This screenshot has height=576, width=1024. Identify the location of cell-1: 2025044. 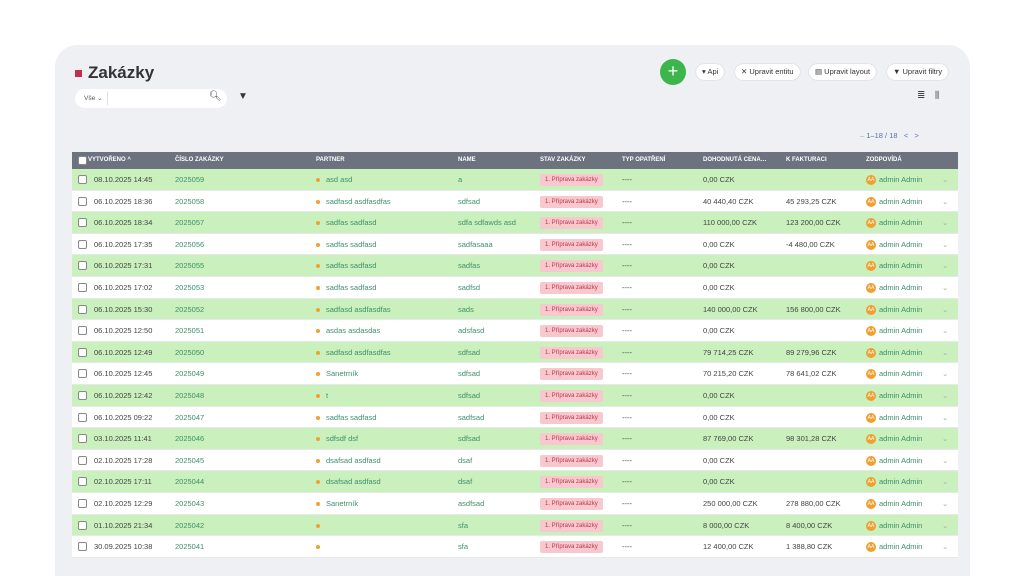
(189, 482).